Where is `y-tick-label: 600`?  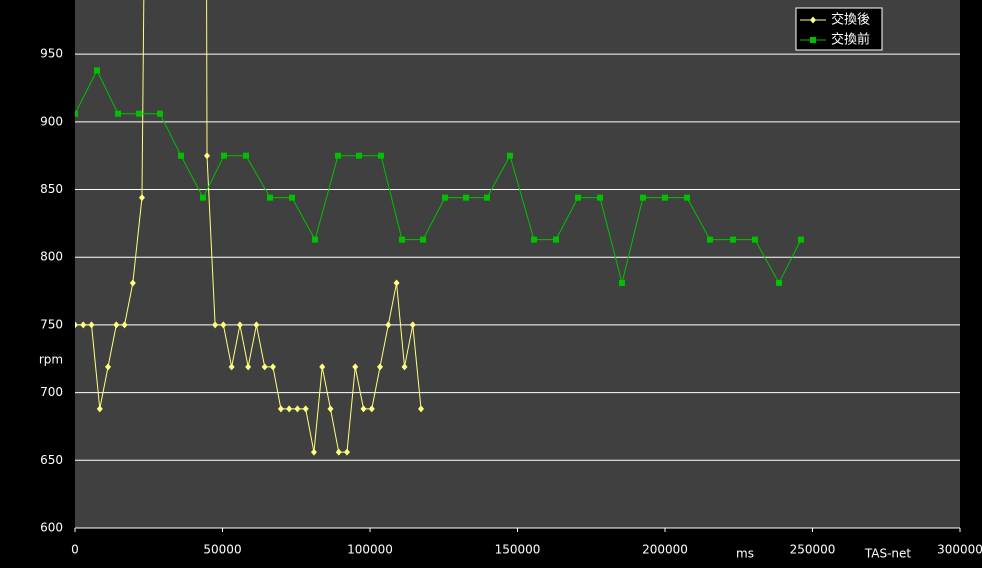 y-tick-label: 600 is located at coordinates (51, 528).